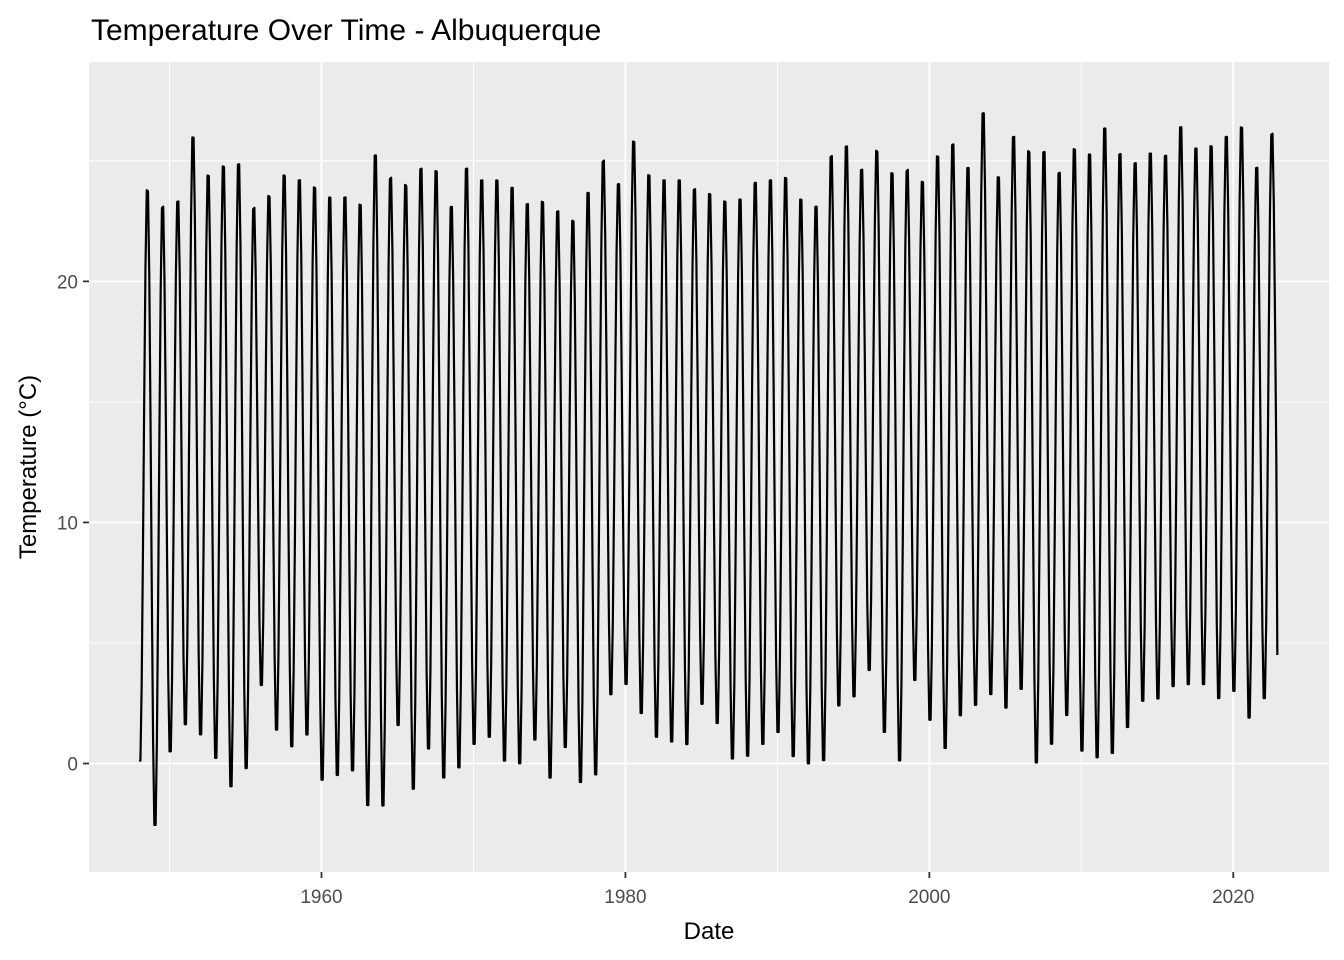 The image size is (1344, 960). I want to click on x-tick-label: 2020, so click(1233, 897).